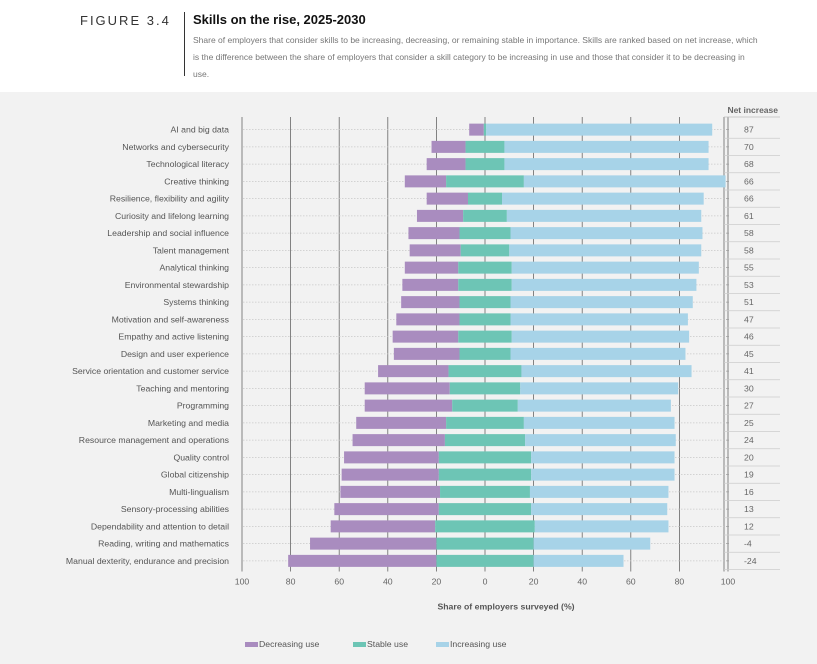  I want to click on category-label: Resource management and operations, so click(154, 440).